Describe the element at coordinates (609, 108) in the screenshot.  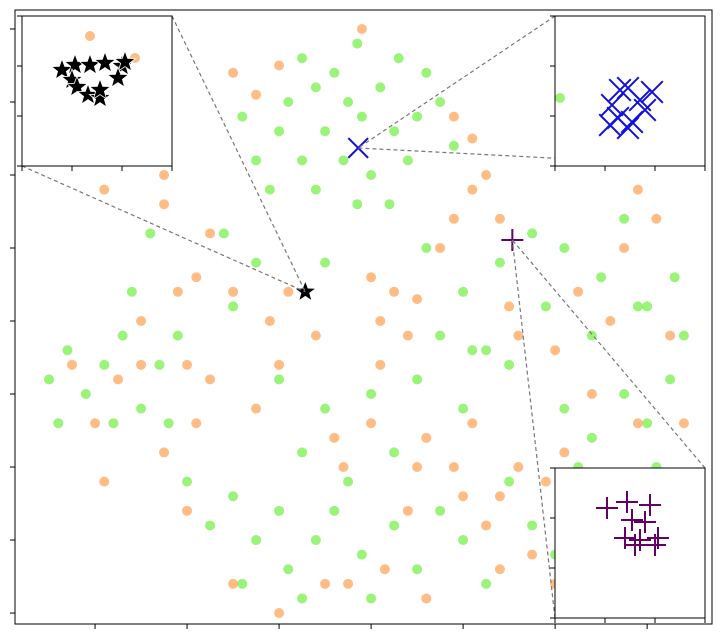
I see `points` at that location.